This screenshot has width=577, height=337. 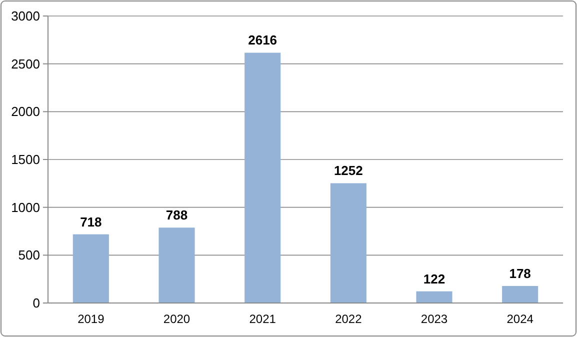 What do you see at coordinates (25, 64) in the screenshot?
I see `y-tick-label: 2500` at bounding box center [25, 64].